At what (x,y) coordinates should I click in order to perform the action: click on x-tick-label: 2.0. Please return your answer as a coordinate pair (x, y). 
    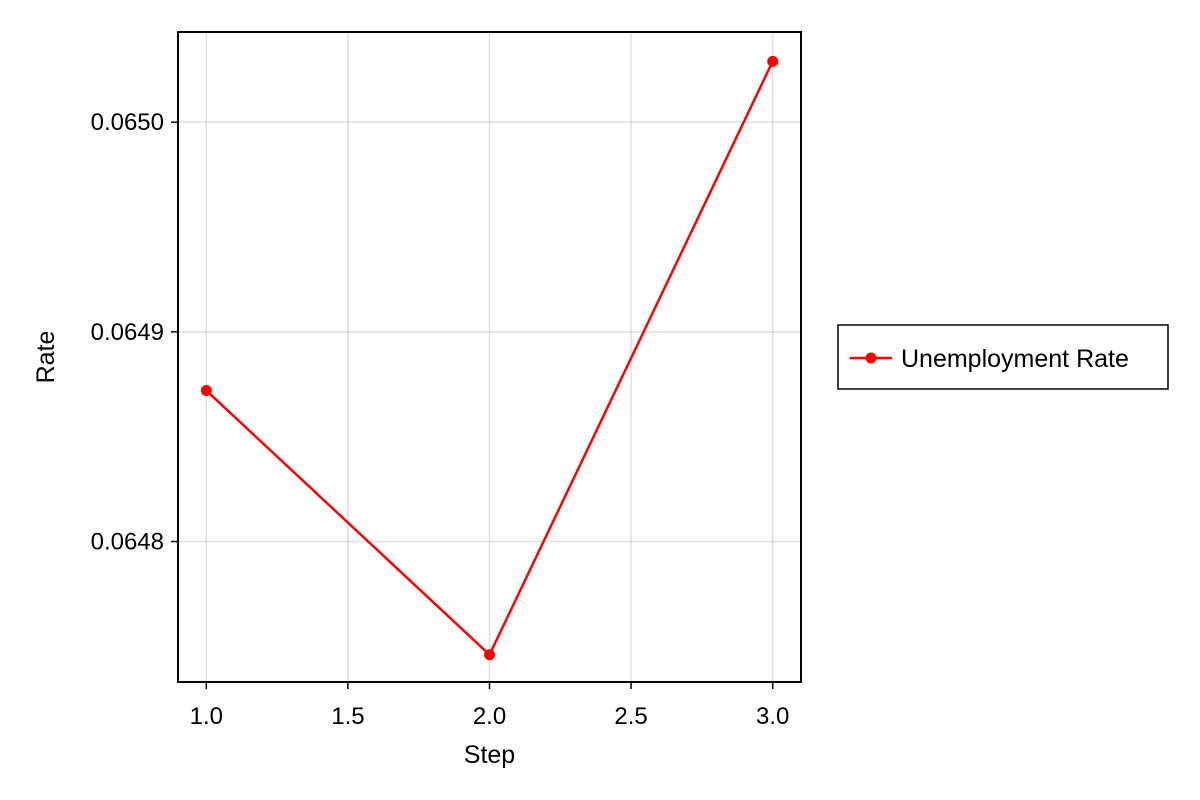
    Looking at the image, I should click on (489, 716).